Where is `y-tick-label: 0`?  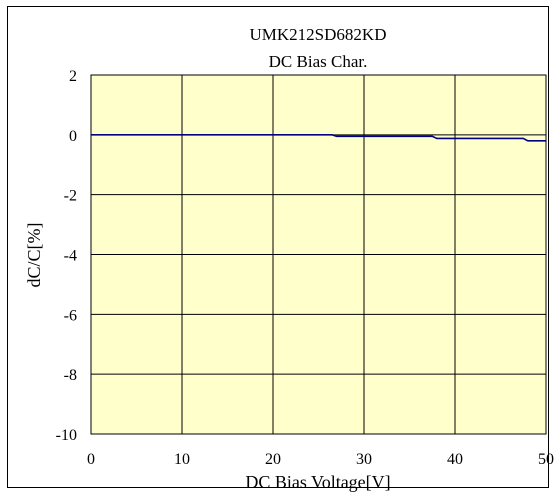 y-tick-label: 0 is located at coordinates (73, 136).